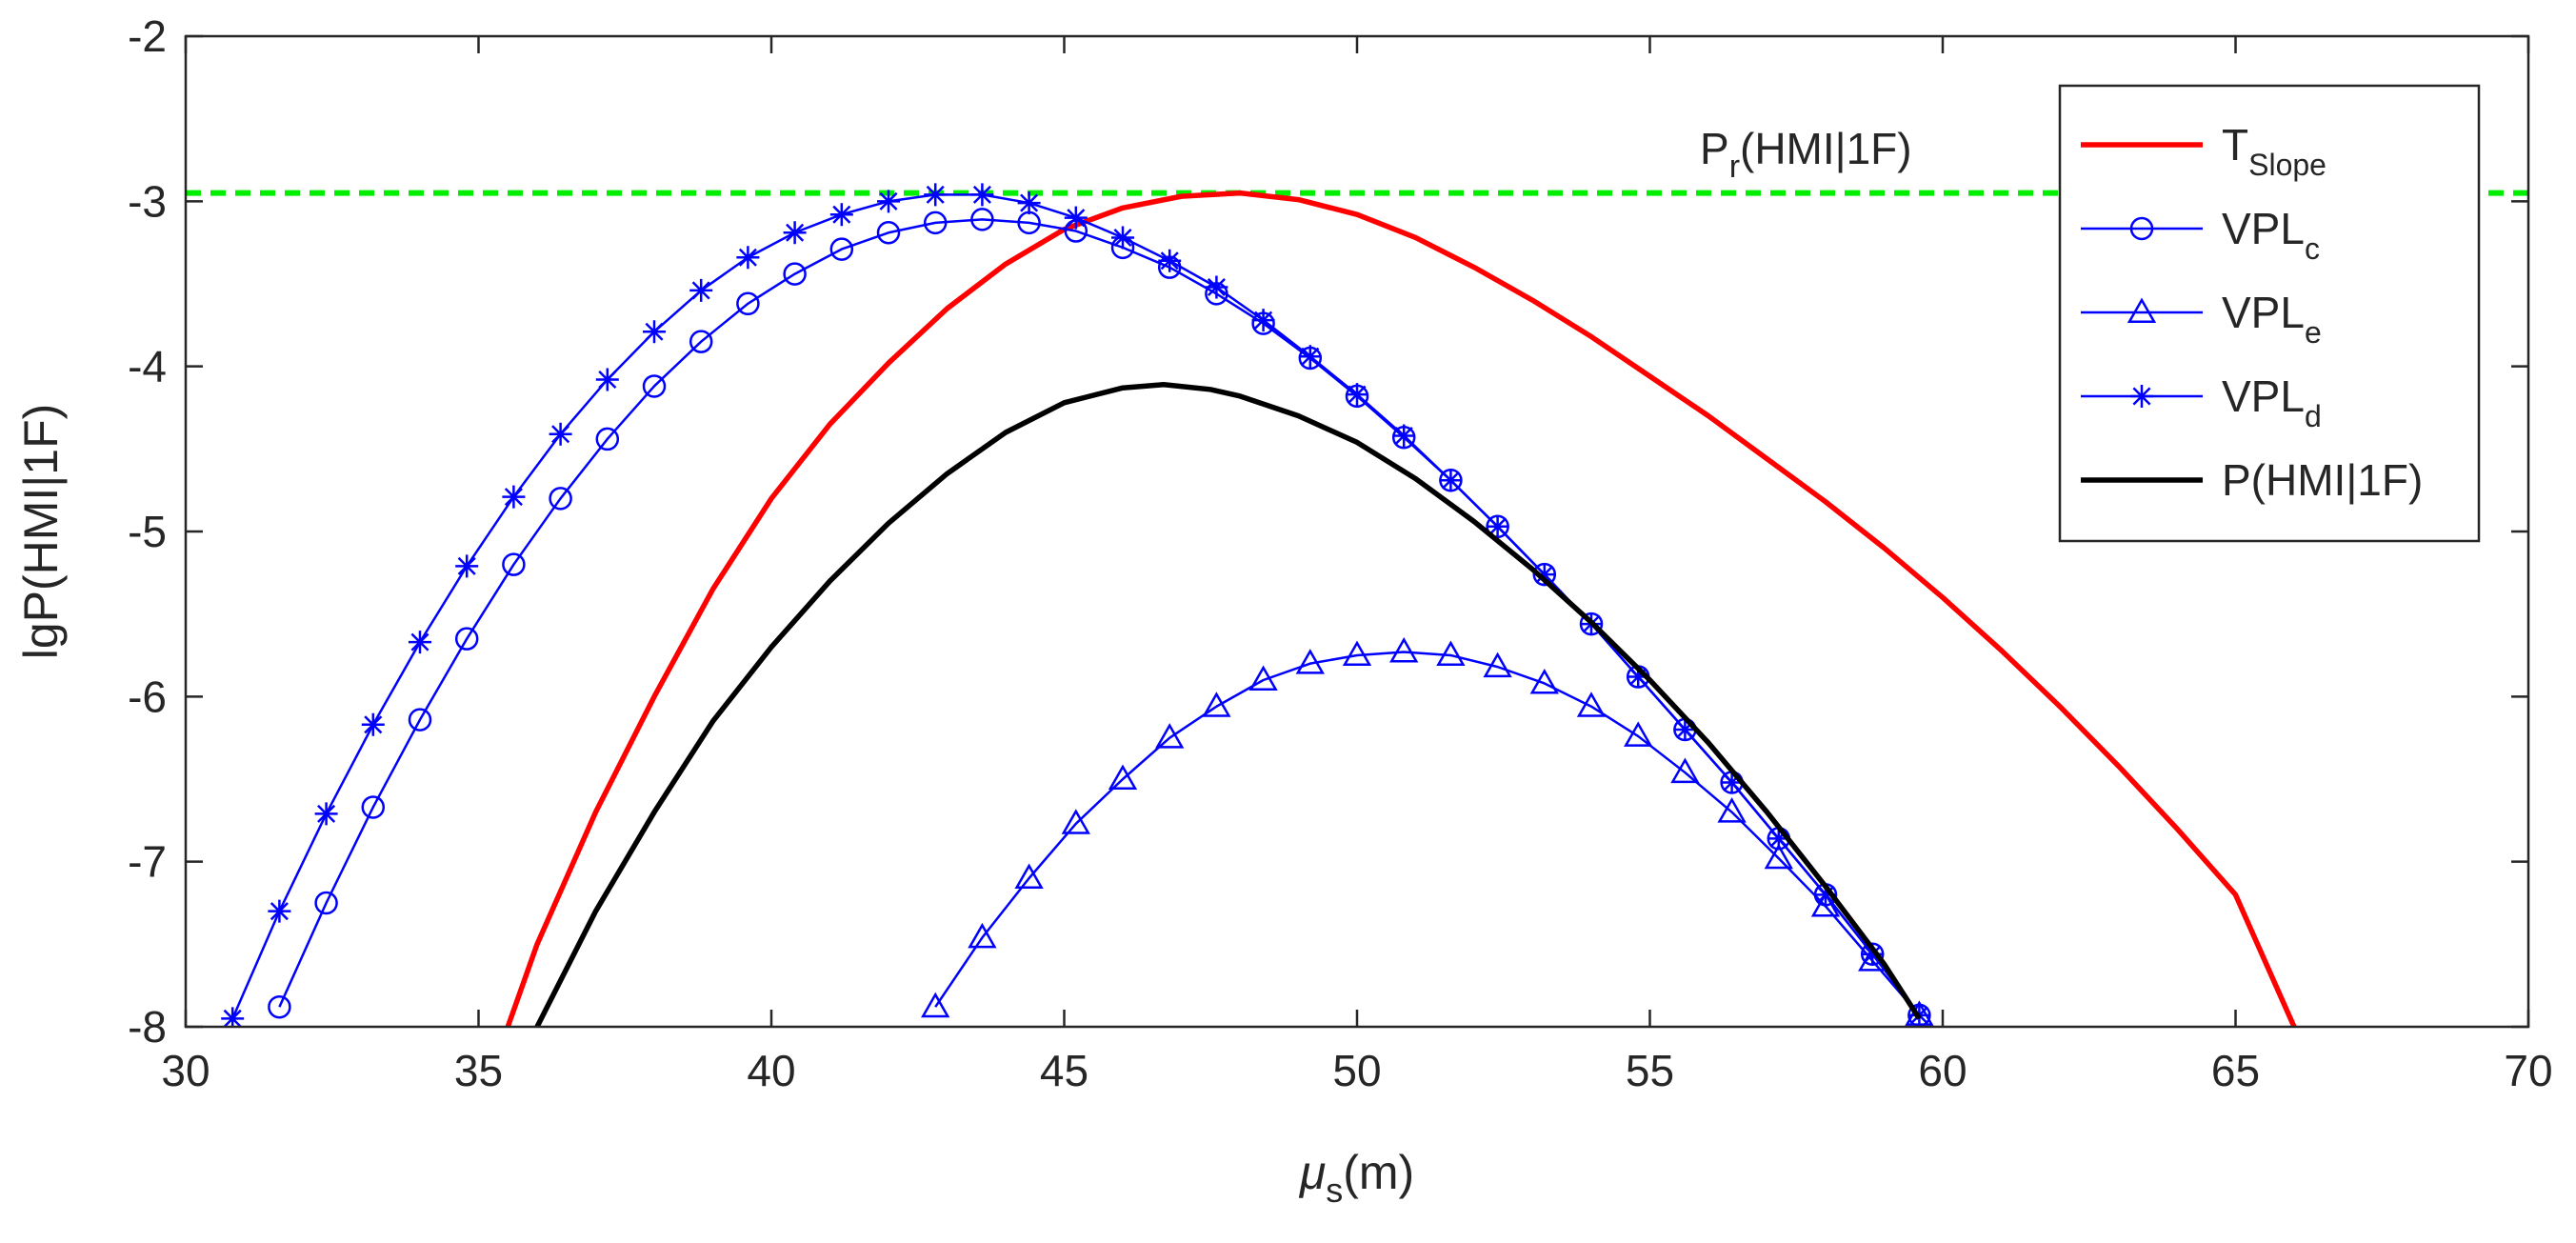  Describe the element at coordinates (2203, 151) in the screenshot. I see `legend-item-t-slope: TSlope` at that location.